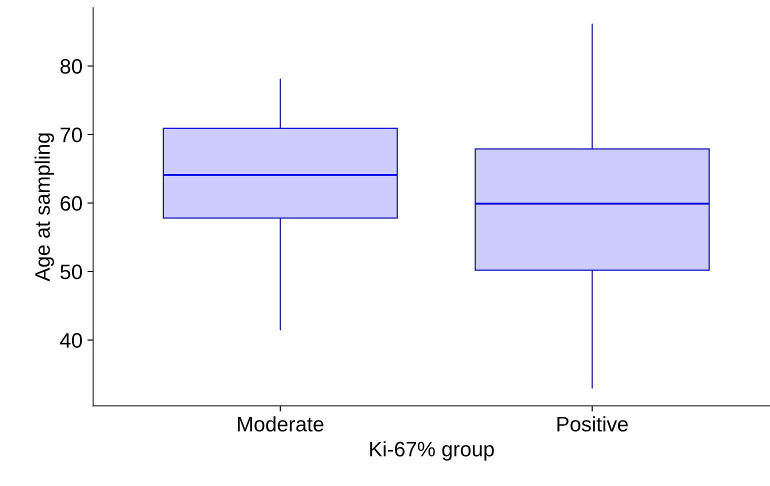  I want to click on x-axis-title: Ki-67% group, so click(432, 451).